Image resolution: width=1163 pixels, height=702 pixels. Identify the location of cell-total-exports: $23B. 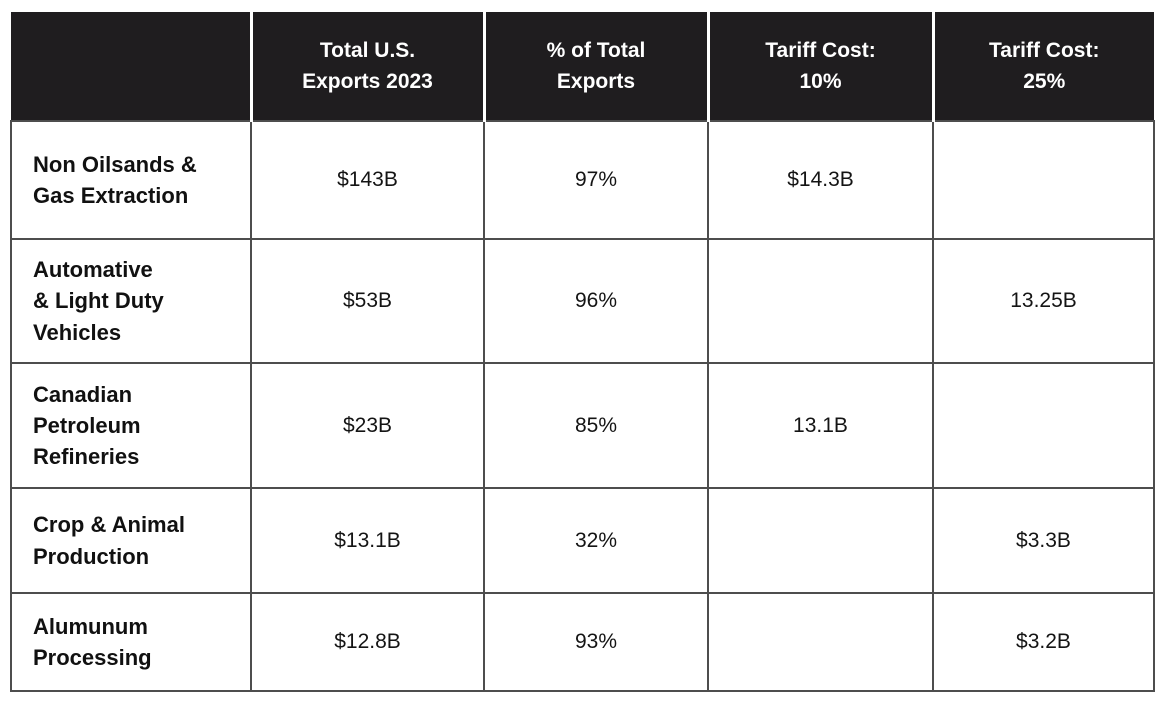
(367, 425).